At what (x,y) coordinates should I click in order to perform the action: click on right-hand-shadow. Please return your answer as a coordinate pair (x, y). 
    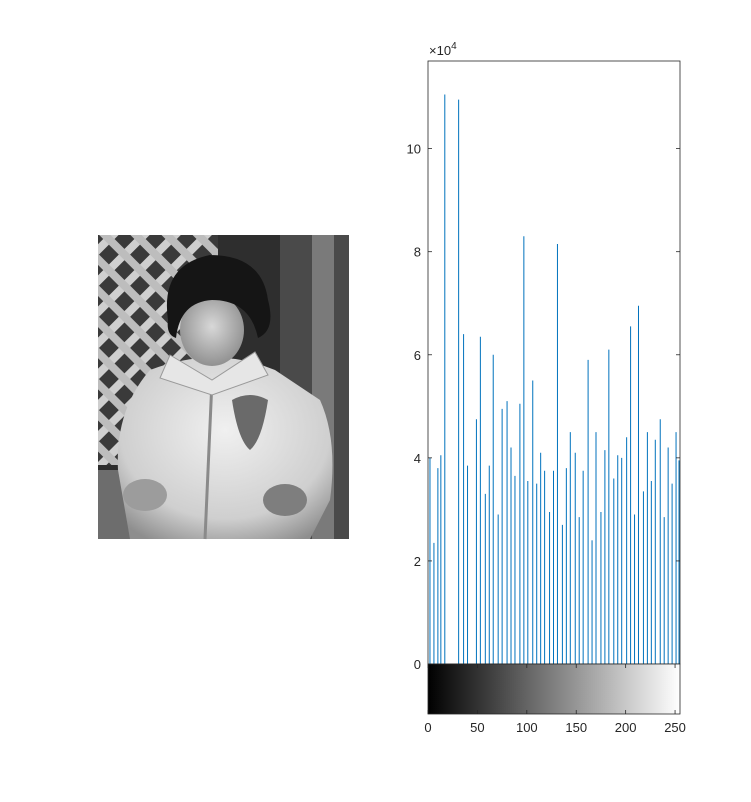
    Looking at the image, I should click on (285, 500).